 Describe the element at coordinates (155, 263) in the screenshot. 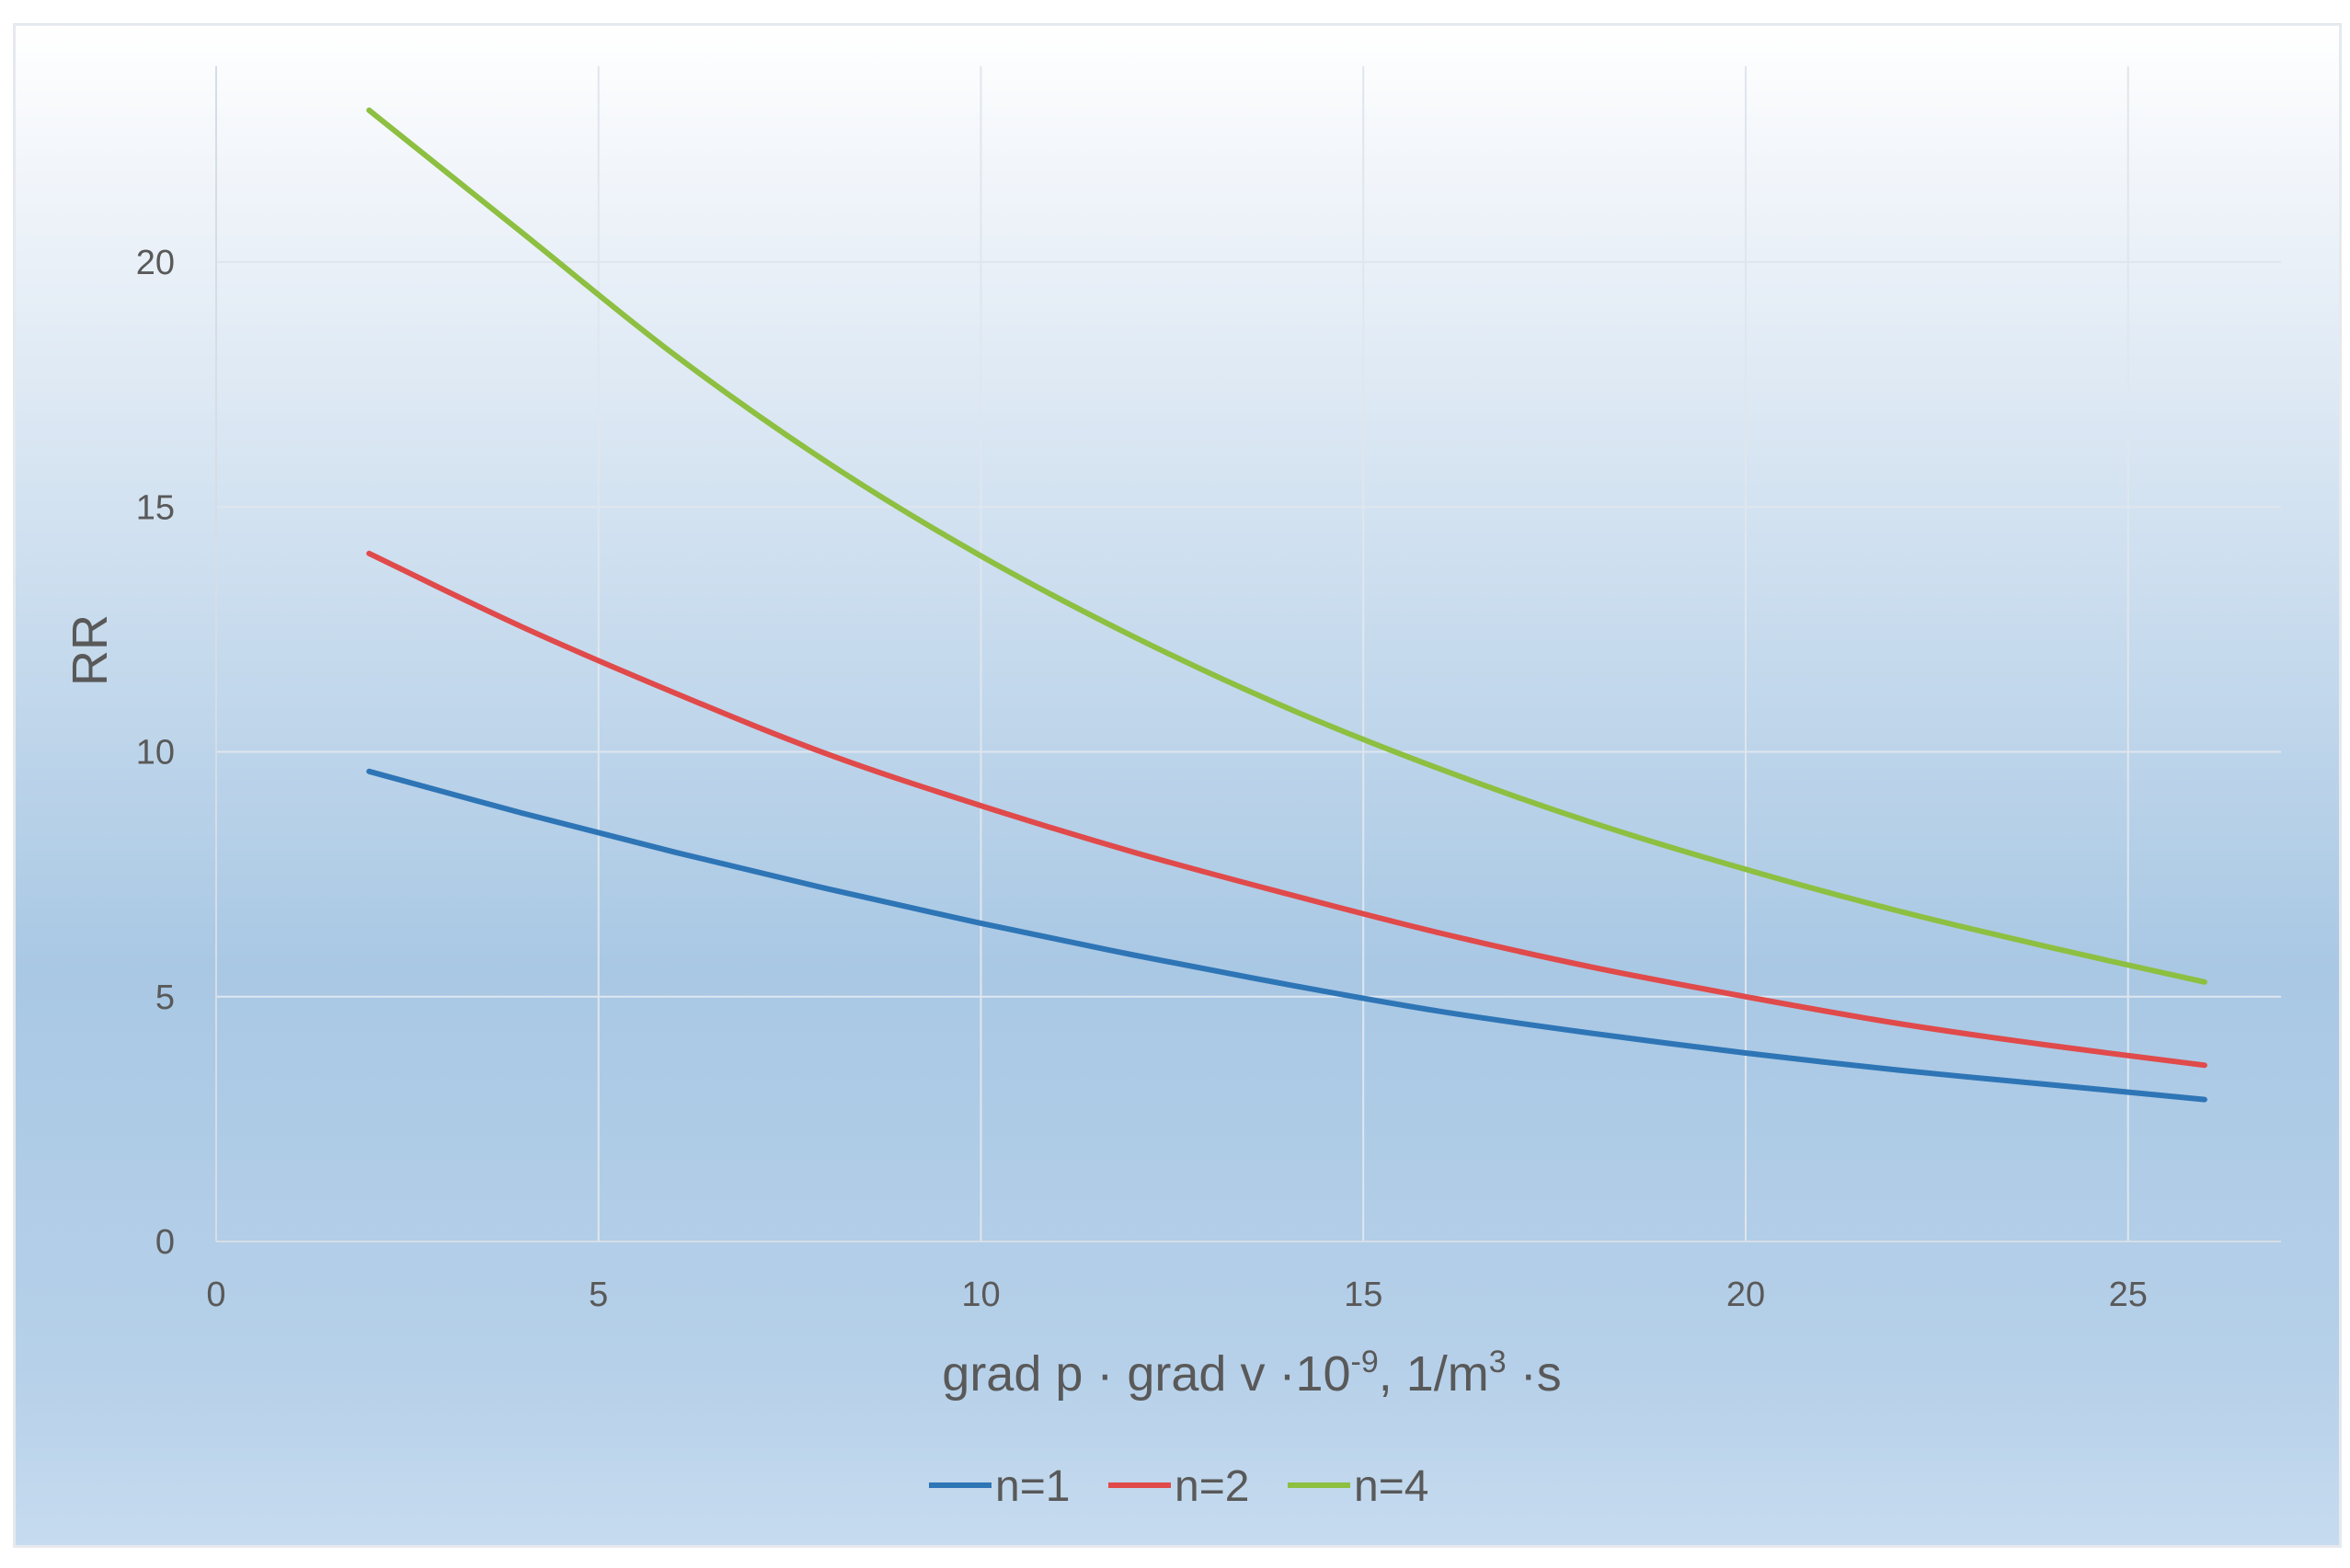

I see `y-tick-label: 20` at that location.